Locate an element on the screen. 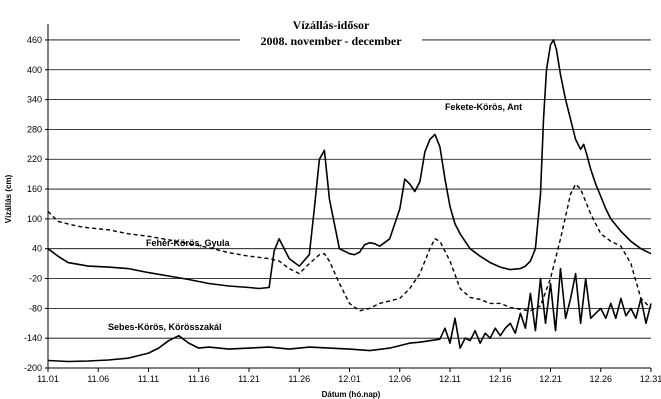  series-label-feher: Fehér-Körös, Gyula is located at coordinates (188, 243).